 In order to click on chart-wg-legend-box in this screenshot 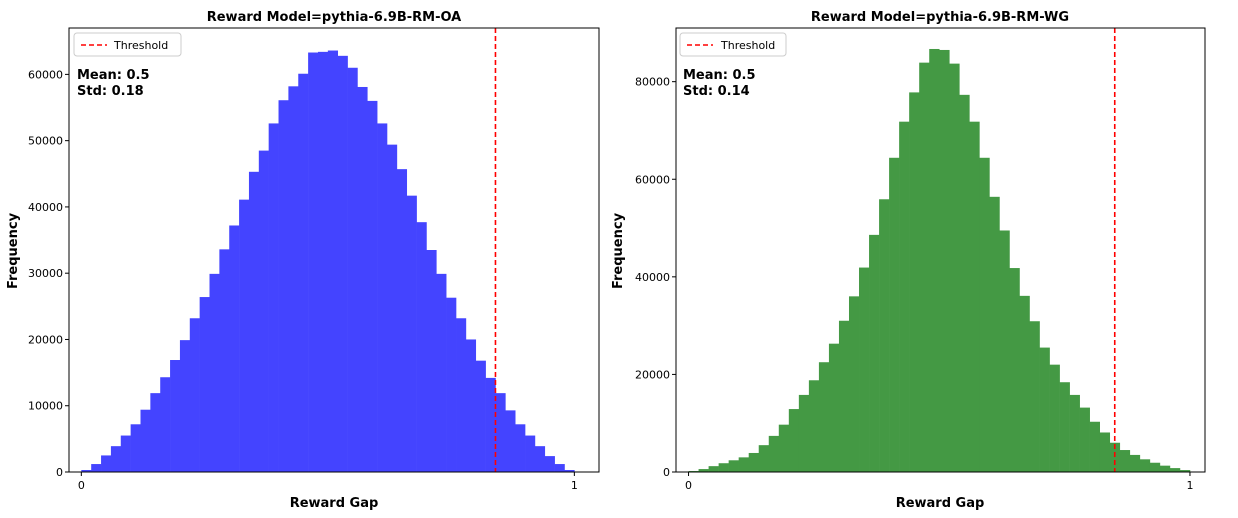, I will do `click(733, 44)`.